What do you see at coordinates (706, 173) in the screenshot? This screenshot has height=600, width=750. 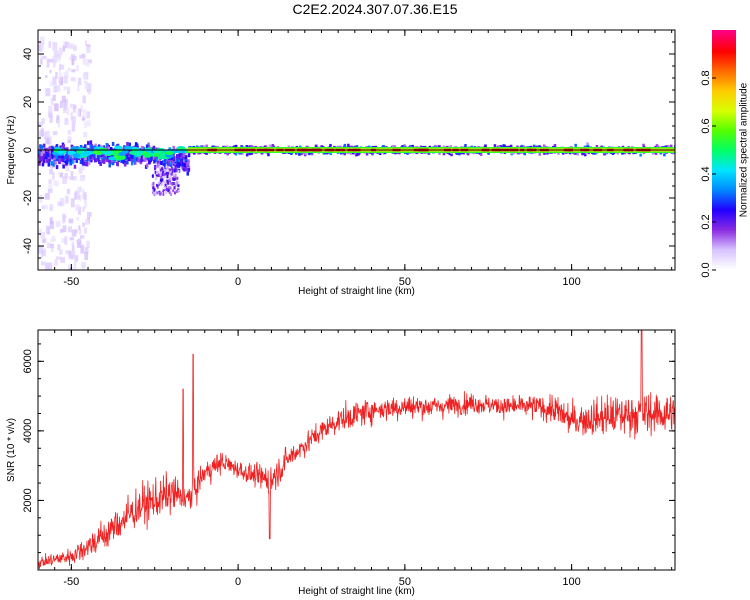 I see `colorbar-tick-label: 0.4` at bounding box center [706, 173].